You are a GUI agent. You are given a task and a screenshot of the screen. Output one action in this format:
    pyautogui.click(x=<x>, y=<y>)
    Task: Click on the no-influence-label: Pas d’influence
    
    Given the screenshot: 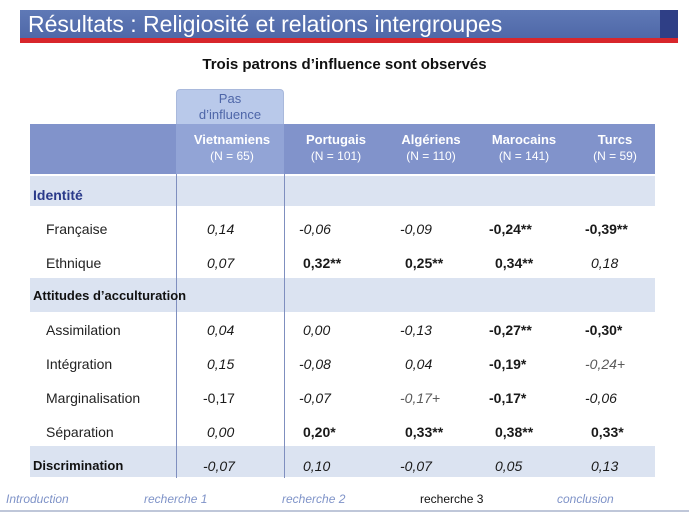 What is the action you would take?
    pyautogui.click(x=230, y=107)
    